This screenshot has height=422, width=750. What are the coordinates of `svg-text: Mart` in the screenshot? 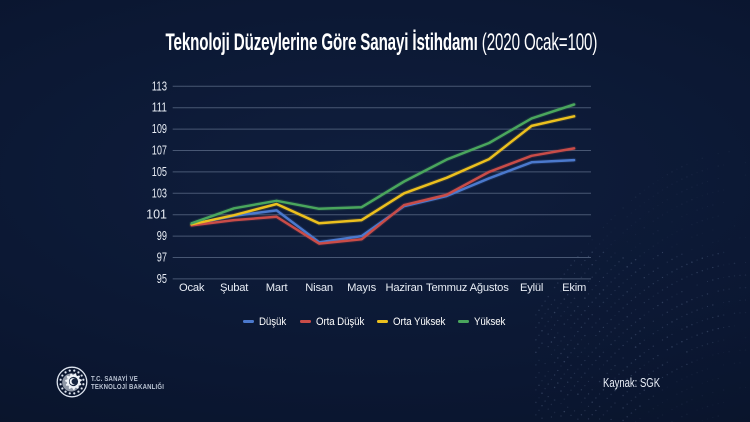 It's located at (277, 288).